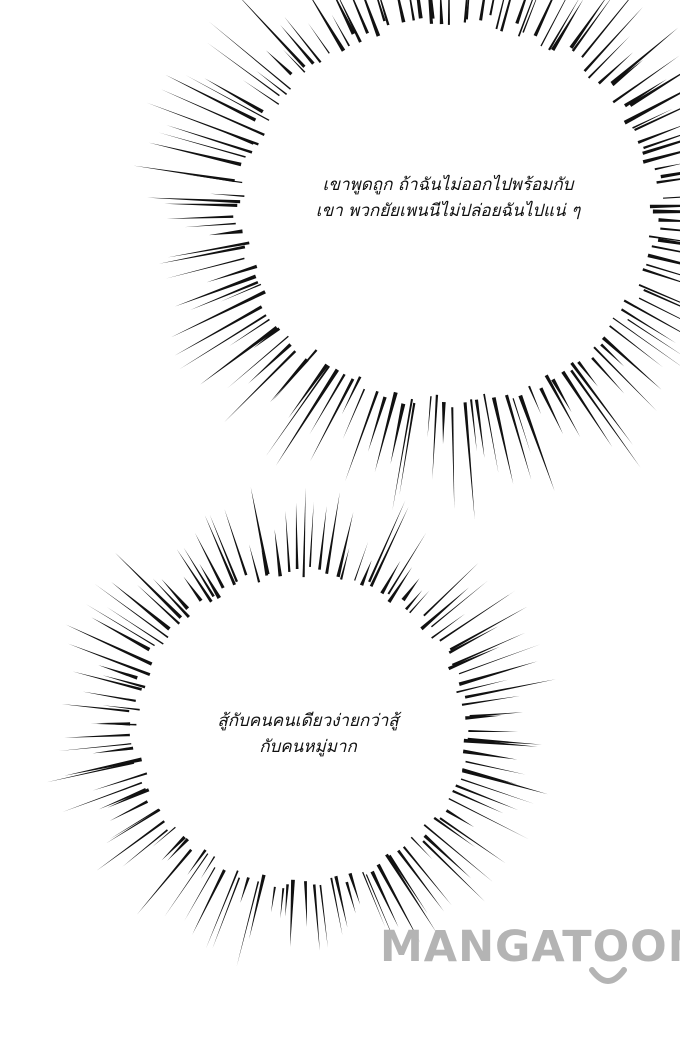 Image resolution: width=680 pixels, height=1039 pixels. What do you see at coordinates (308, 734) in the screenshot?
I see `dialogue-bubble-2: สู้กับคนคนเดียวง่ายกว่าสู้ กับคนหมู่มาก` at bounding box center [308, 734].